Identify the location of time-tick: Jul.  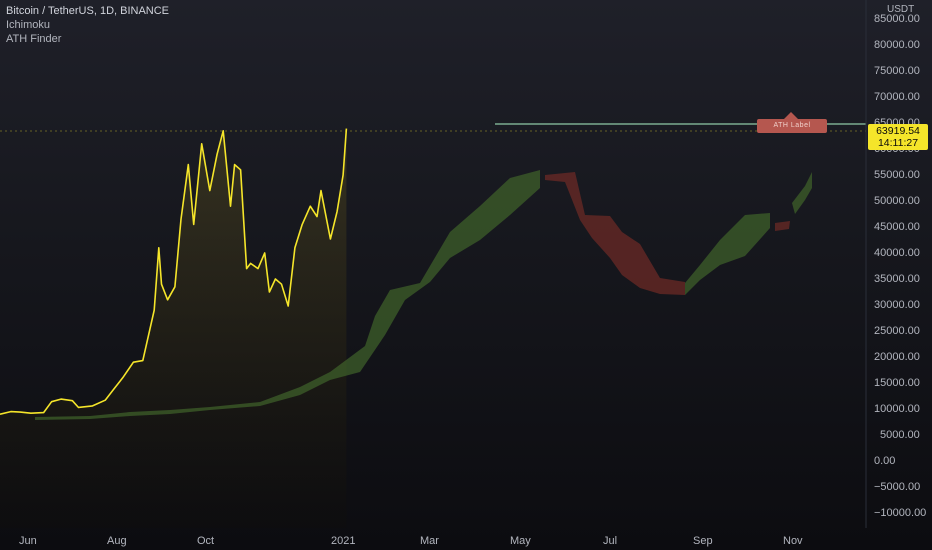
(610, 541).